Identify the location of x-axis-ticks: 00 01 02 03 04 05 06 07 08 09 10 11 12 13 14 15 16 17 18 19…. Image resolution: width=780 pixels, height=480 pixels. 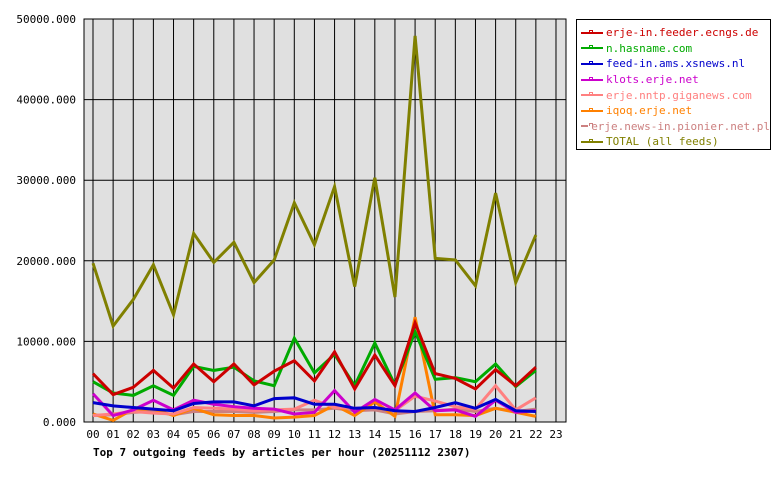
(324, 434).